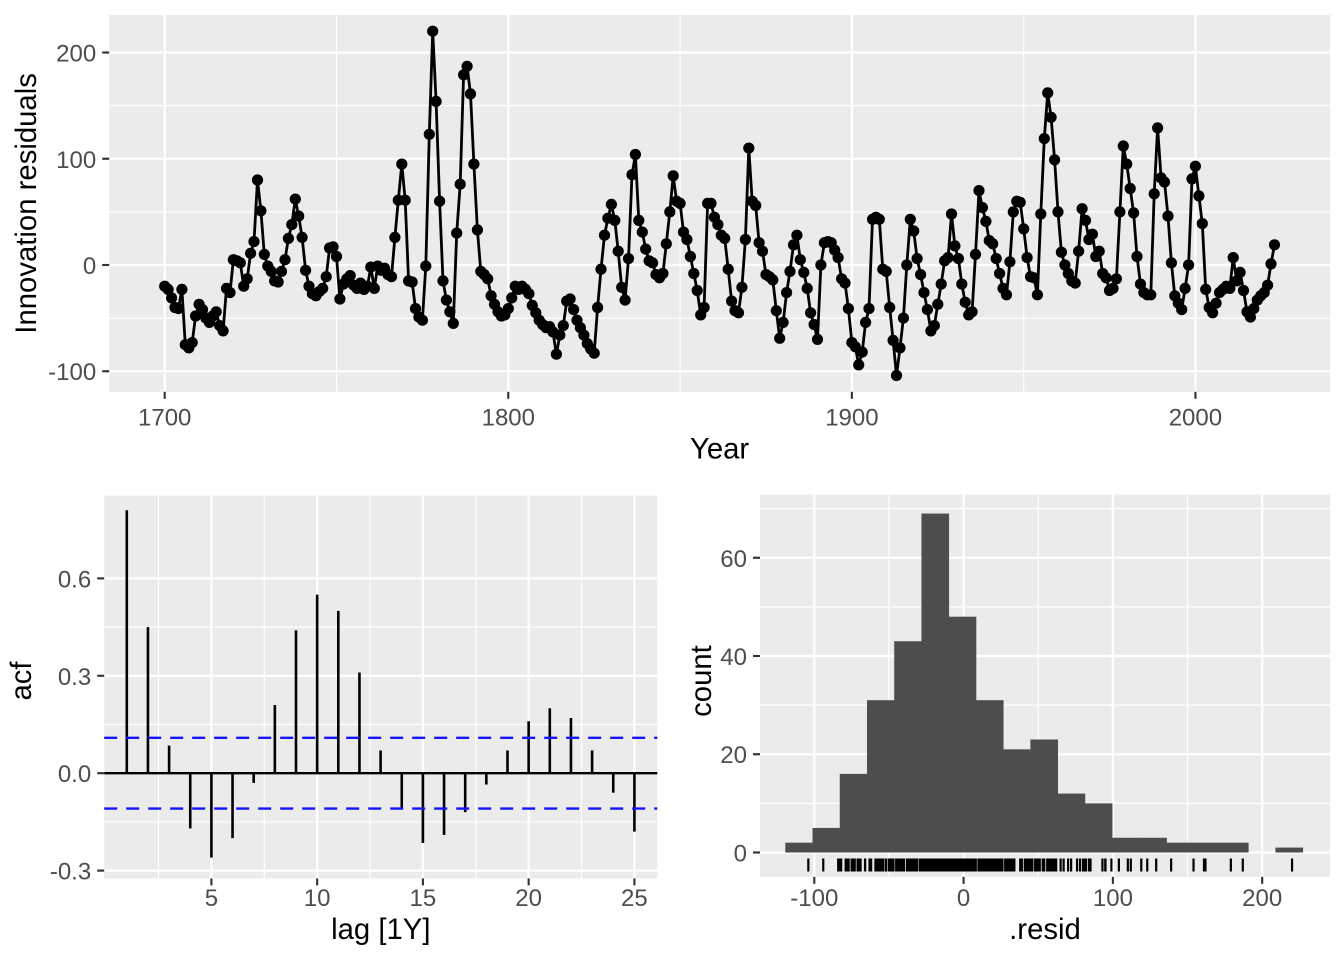 This screenshot has width=1344, height=960. I want to click on svg-text: 10, so click(317, 898).